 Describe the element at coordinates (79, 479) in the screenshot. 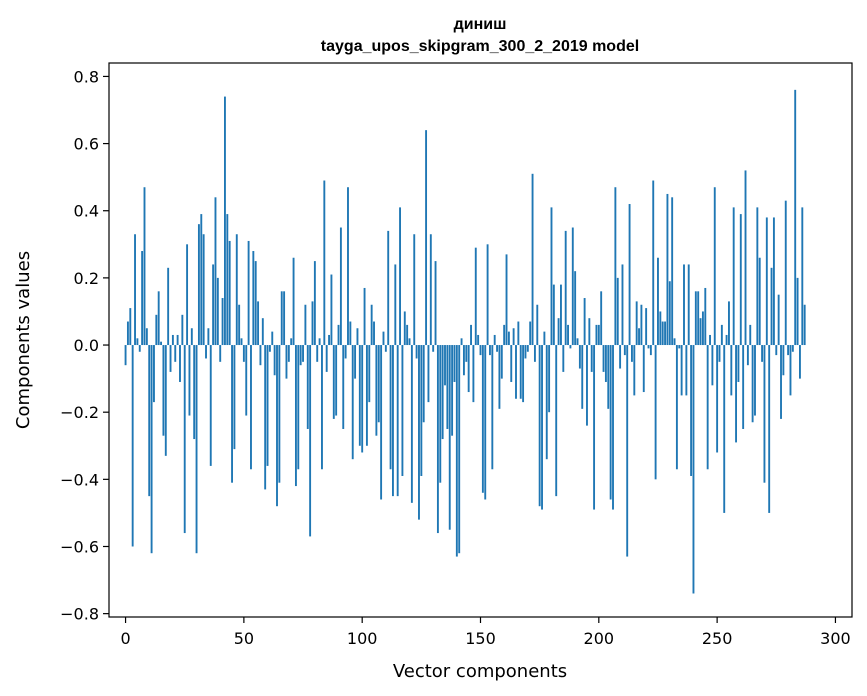

I see `y-tick-label: −0.4` at that location.